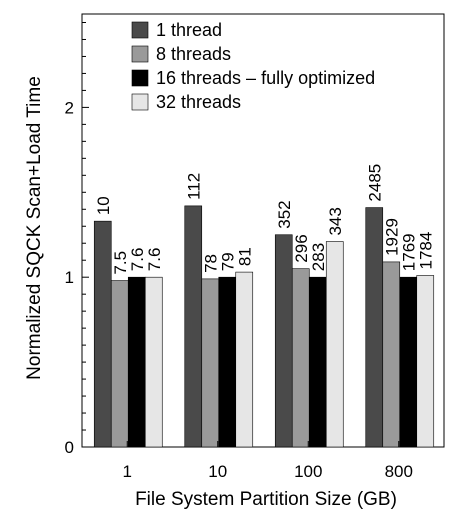 This screenshot has height=525, width=456. Describe the element at coordinates (69, 447) in the screenshot. I see `y-tick-label: 0` at that location.